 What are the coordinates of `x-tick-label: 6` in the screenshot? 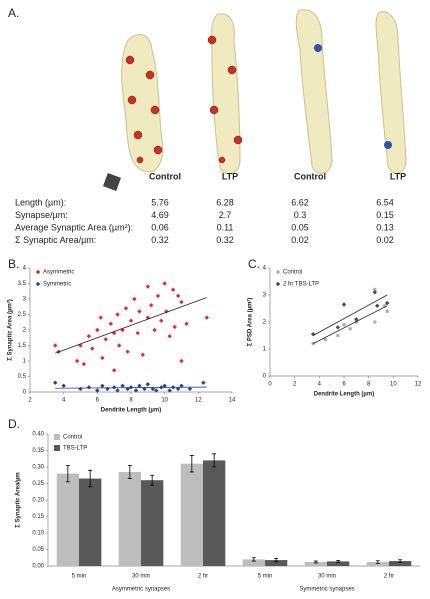 It's located at (344, 385).